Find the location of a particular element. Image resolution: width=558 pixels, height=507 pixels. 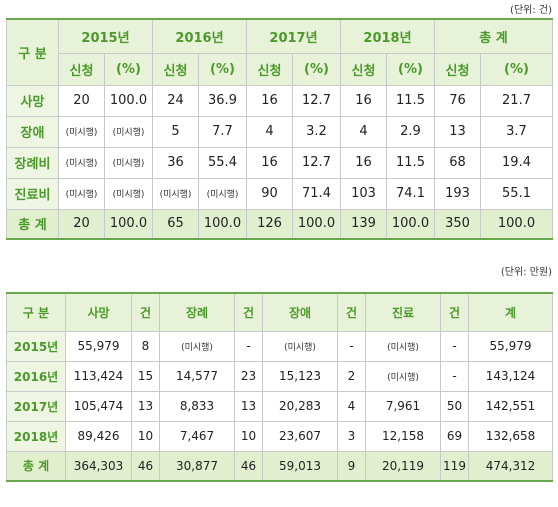

table-cell: 350 is located at coordinates (457, 224).